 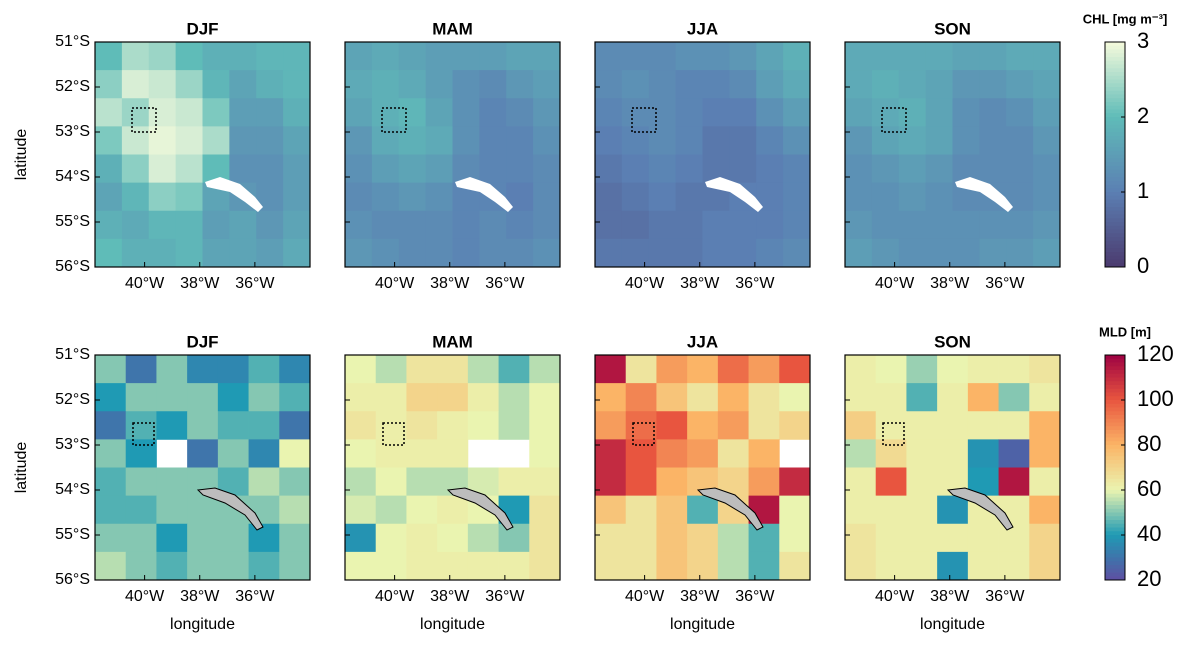 What do you see at coordinates (1143, 40) in the screenshot?
I see `colorbar-tick-label: 3` at bounding box center [1143, 40].